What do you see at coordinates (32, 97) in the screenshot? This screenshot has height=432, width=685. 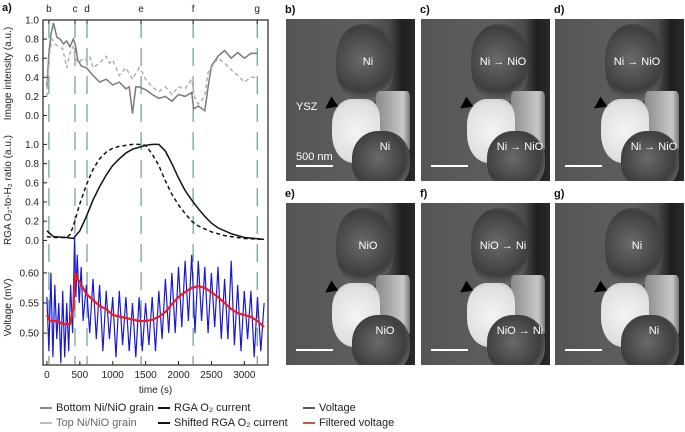 I see `y-tick-label: 0.2` at bounding box center [32, 97].